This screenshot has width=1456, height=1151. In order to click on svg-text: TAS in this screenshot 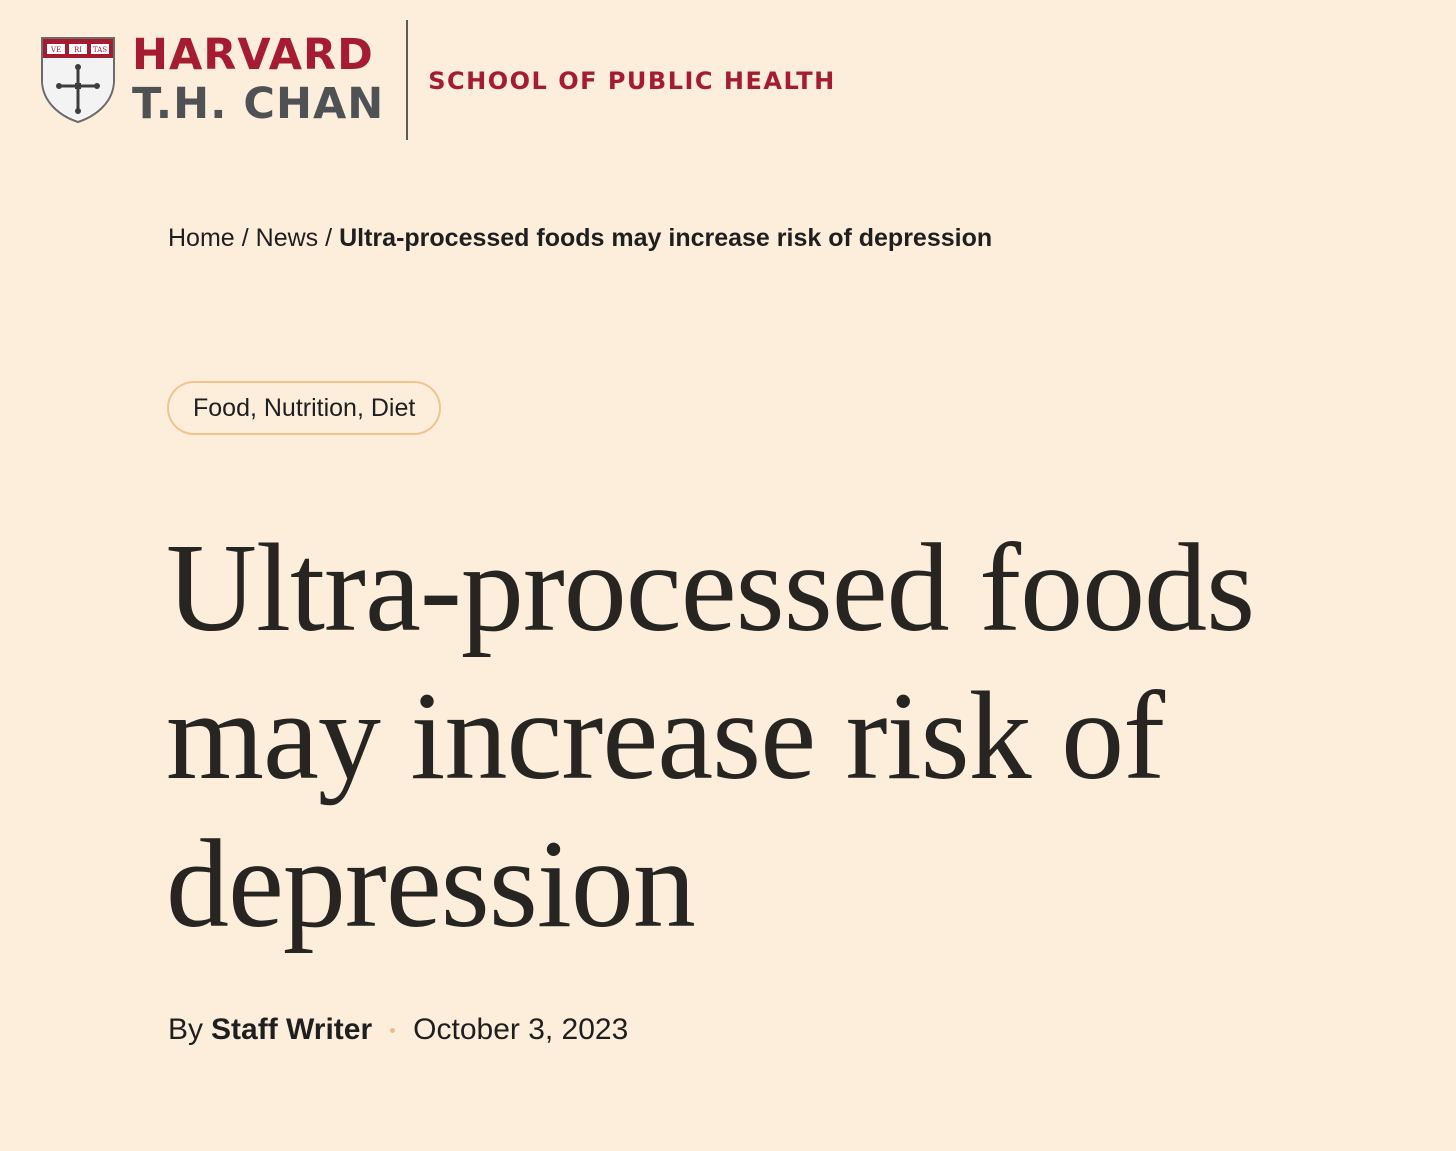, I will do `click(100, 50)`.